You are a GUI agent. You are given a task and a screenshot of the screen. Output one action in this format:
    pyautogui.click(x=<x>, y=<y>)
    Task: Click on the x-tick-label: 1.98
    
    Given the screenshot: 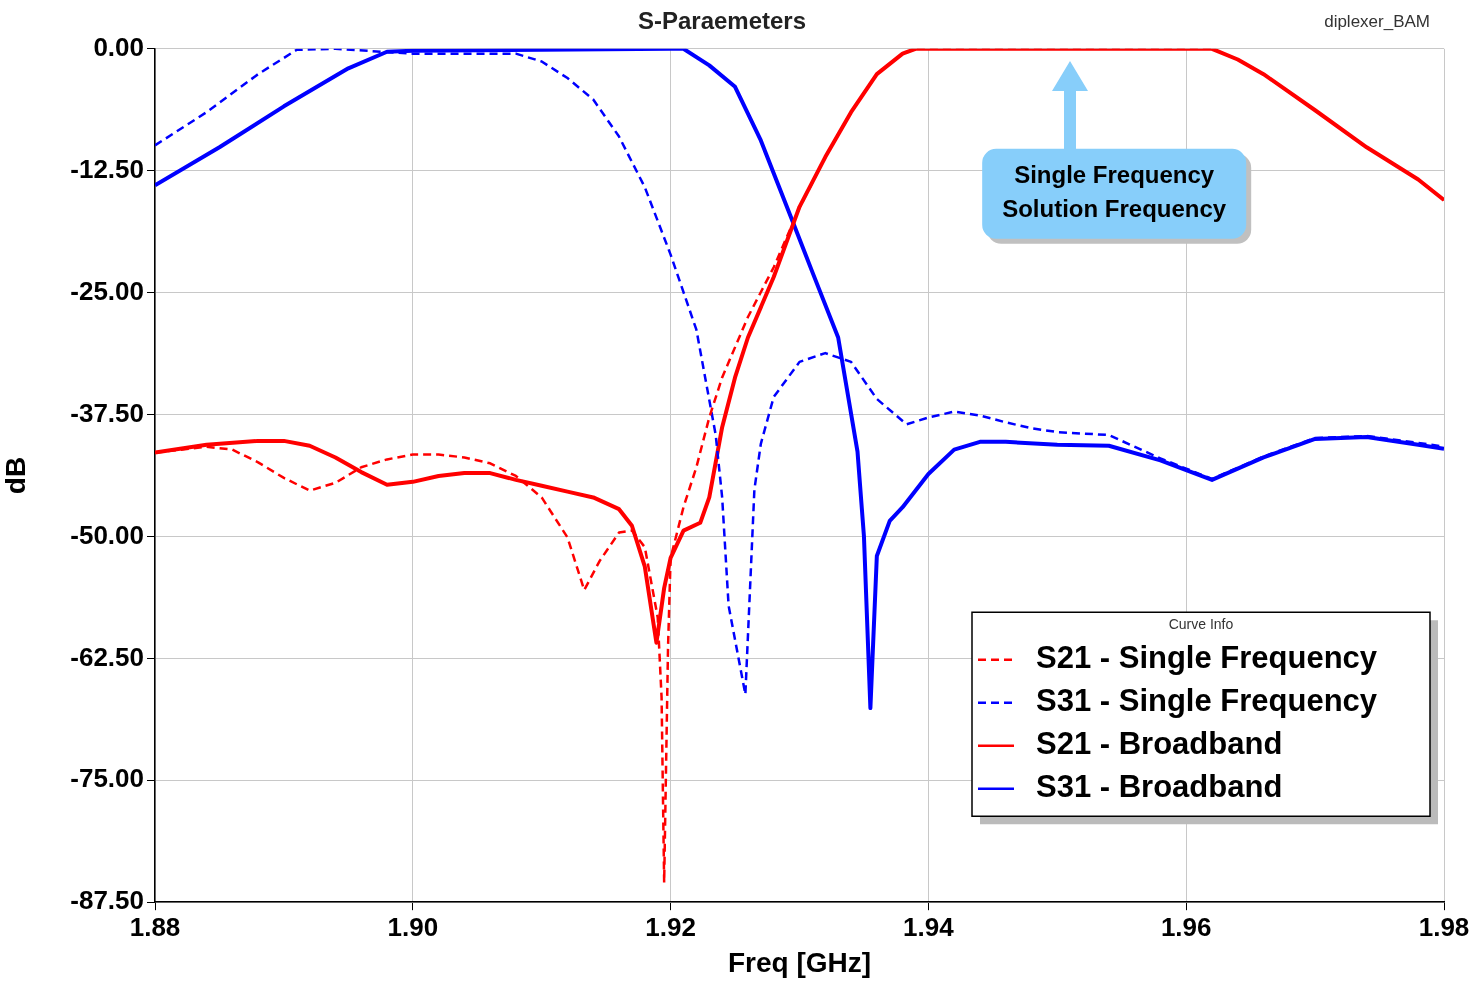 What is the action you would take?
    pyautogui.click(x=1444, y=926)
    